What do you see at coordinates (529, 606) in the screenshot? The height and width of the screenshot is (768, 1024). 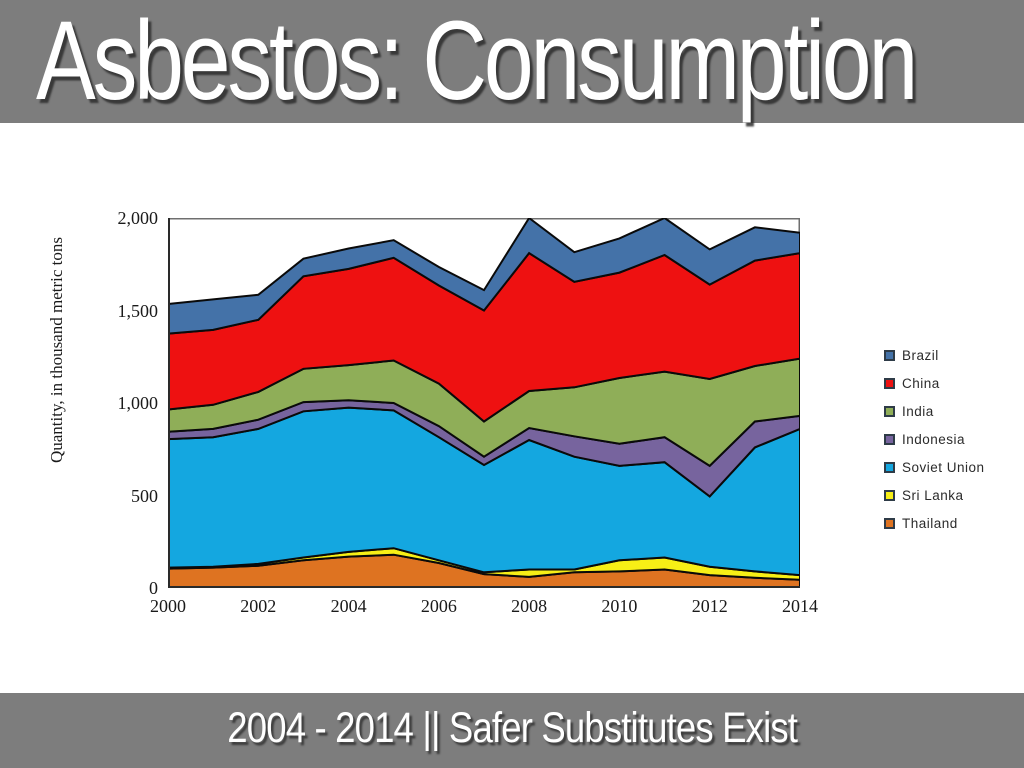 I see `x-tick-label: 2008` at bounding box center [529, 606].